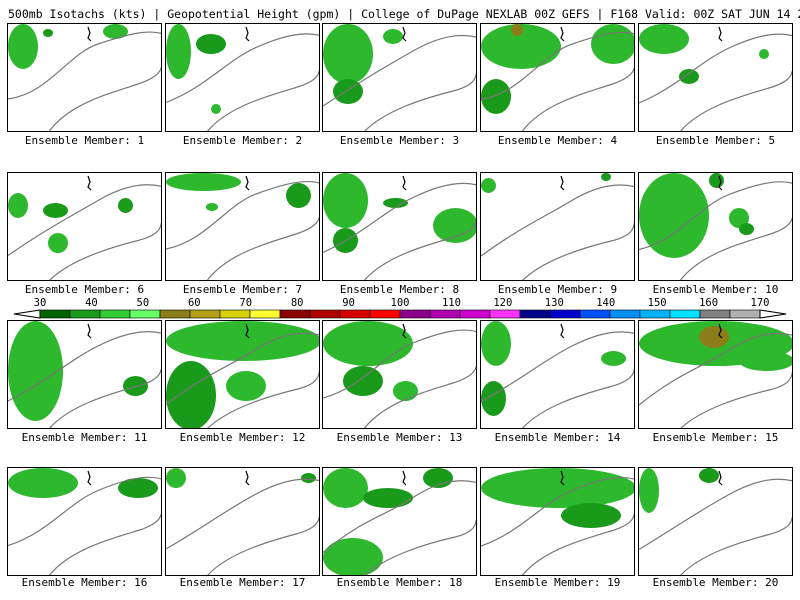 This screenshot has width=800, height=600. Describe the element at coordinates (715, 582) in the screenshot. I see `ensemble-member-label: Ensemble Member: 20` at that location.